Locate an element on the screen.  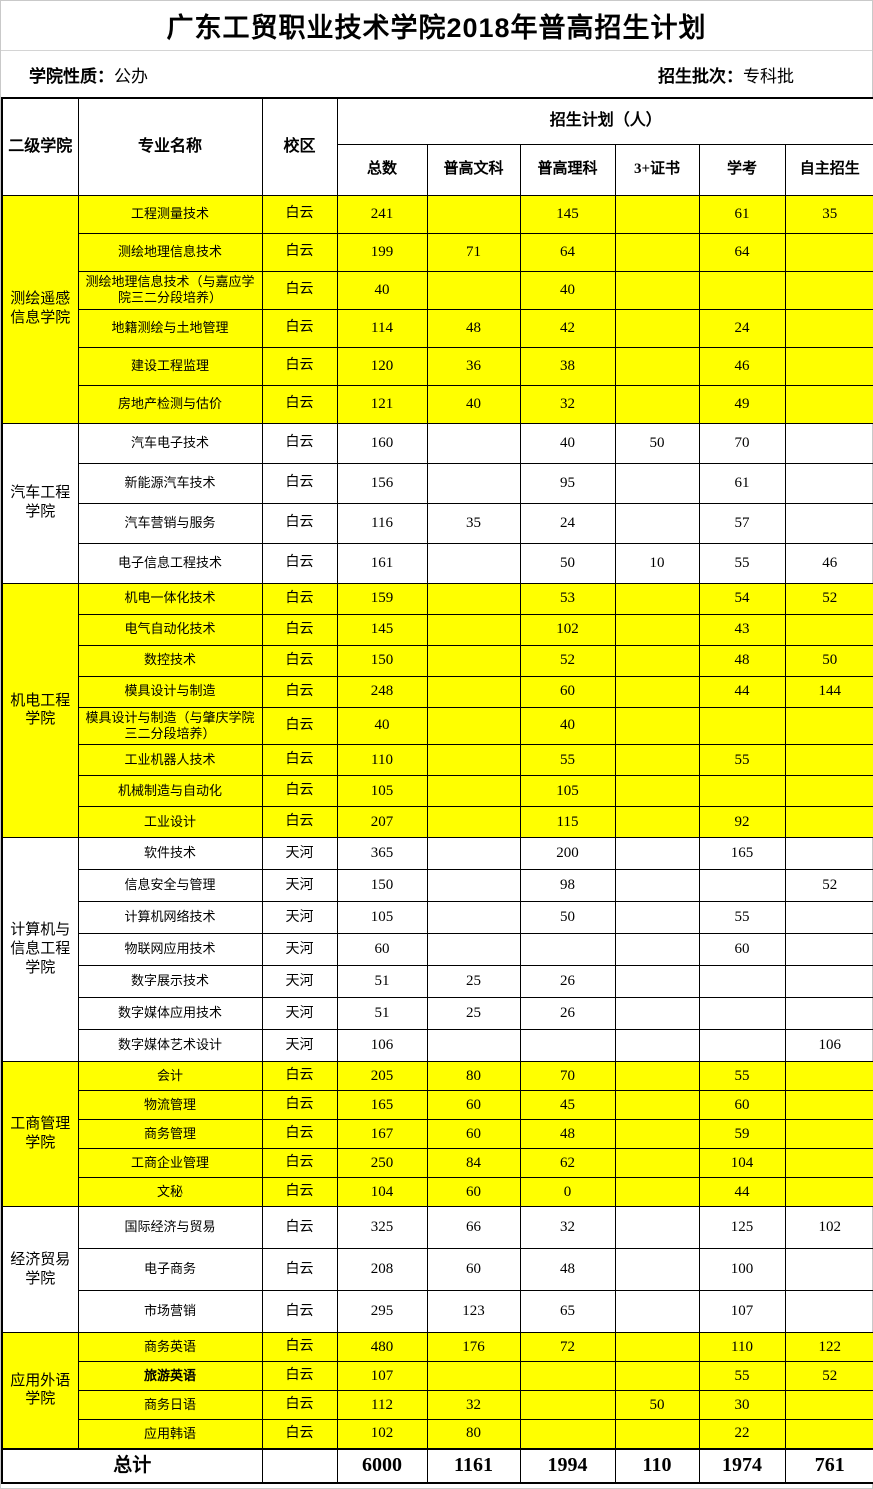
college-cell: 汽车工程学院 is located at coordinates (40, 503).